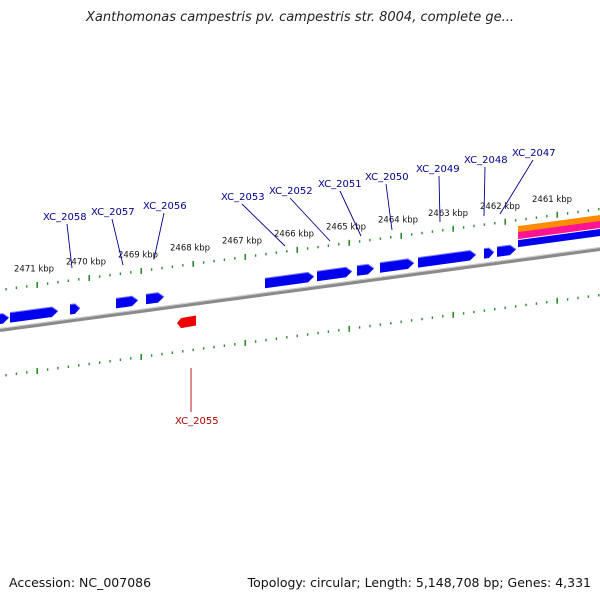 This screenshot has width=600, height=600. What do you see at coordinates (190, 249) in the screenshot?
I see `kbp-label: 2468 kbp` at bounding box center [190, 249].